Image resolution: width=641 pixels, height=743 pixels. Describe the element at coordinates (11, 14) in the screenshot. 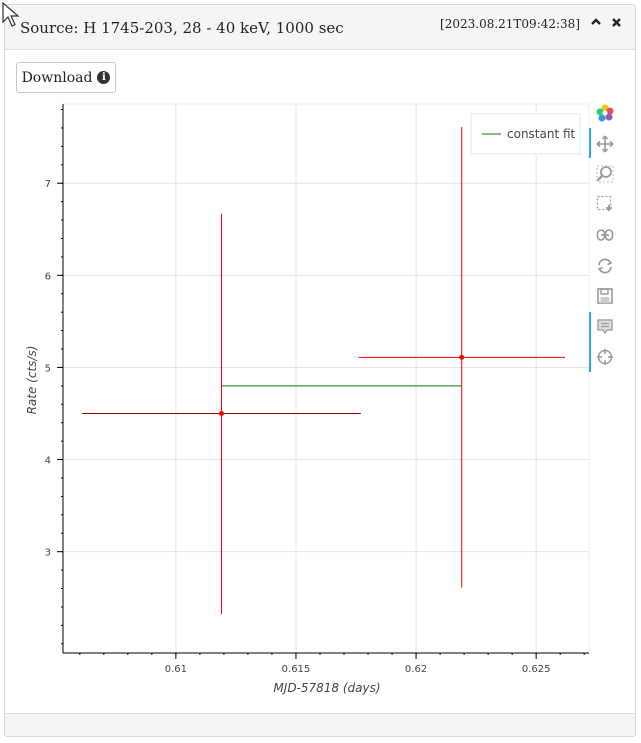

I see `mouse-cursor-icon` at that location.